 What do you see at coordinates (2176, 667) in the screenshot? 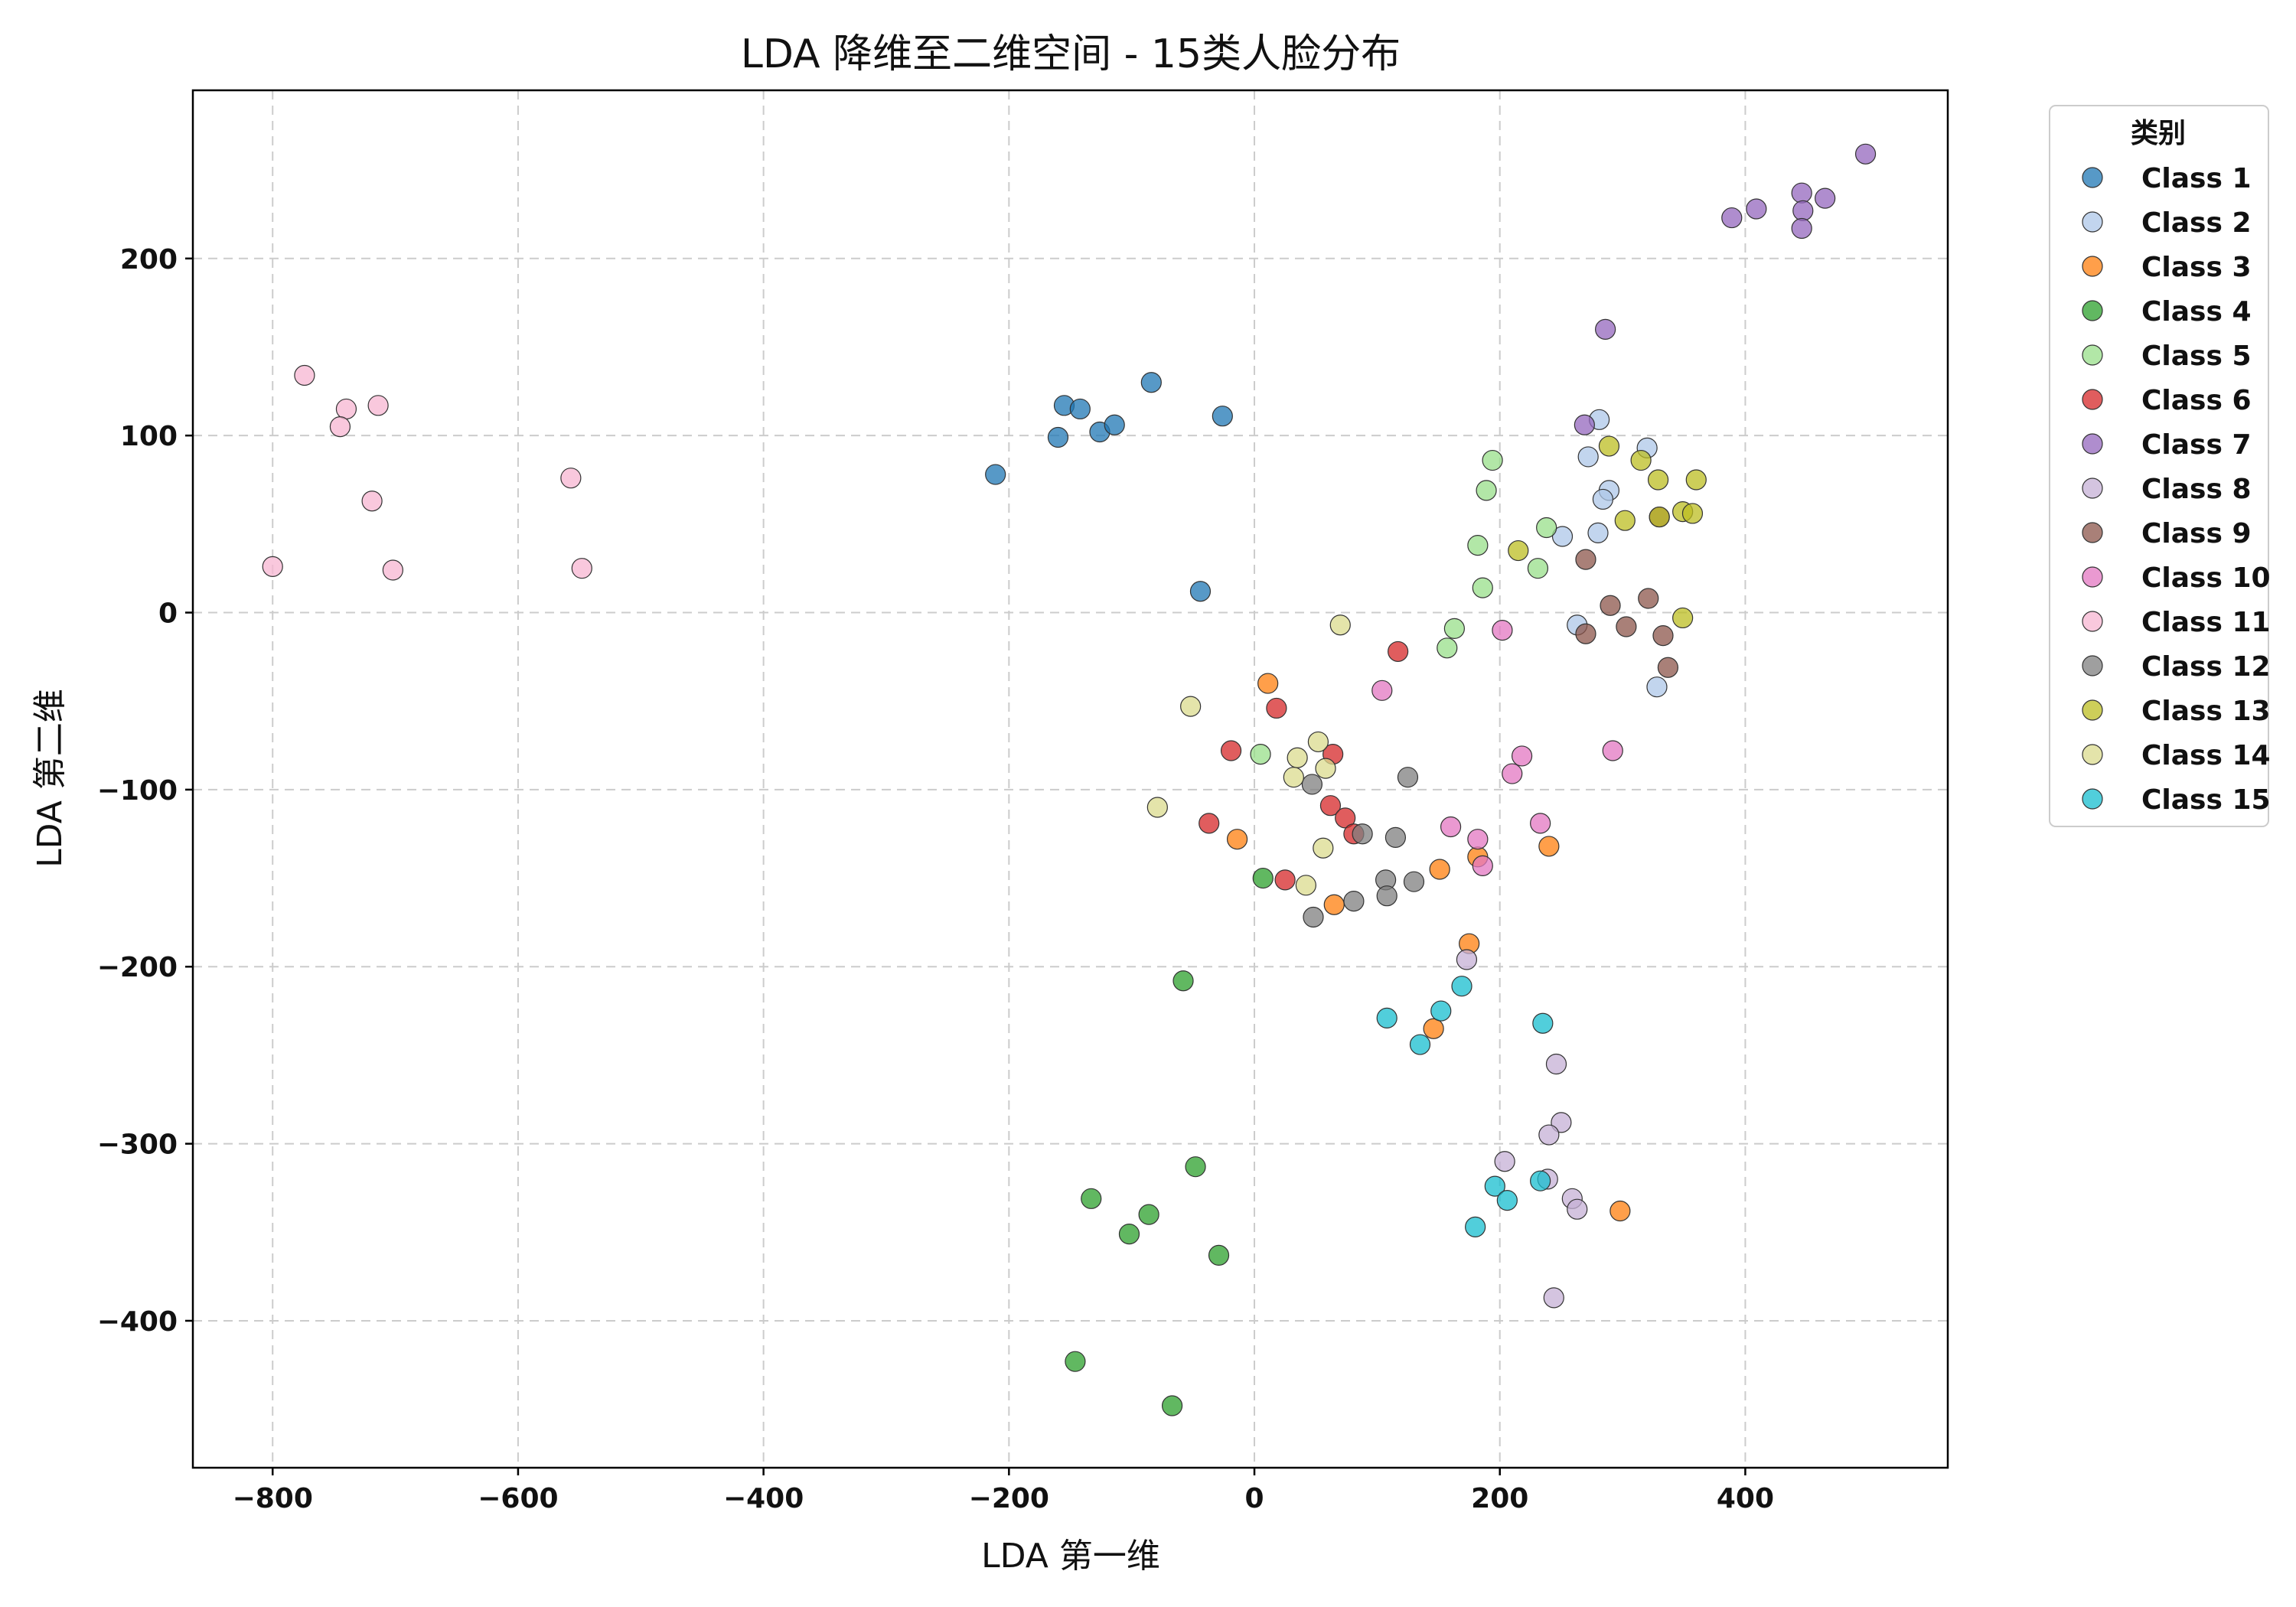
I see `legend-item: Class 12` at bounding box center [2176, 667].